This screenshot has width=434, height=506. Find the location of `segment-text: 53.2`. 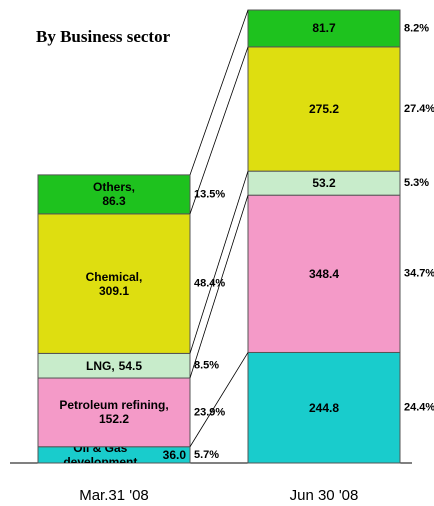

segment-text: 53.2 is located at coordinates (324, 183).